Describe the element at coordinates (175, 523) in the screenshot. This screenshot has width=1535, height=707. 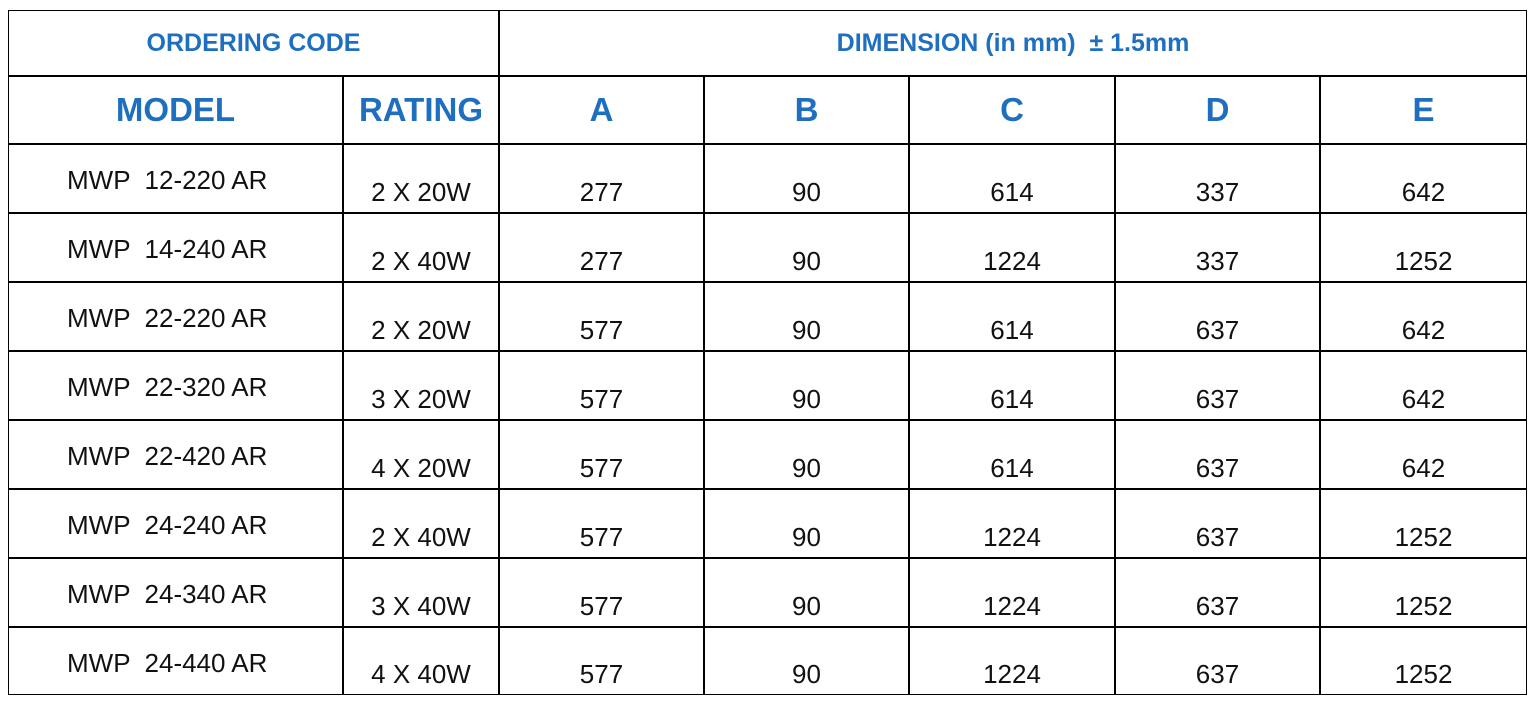
I see `model-cell: MWP 24-240 AR` at that location.